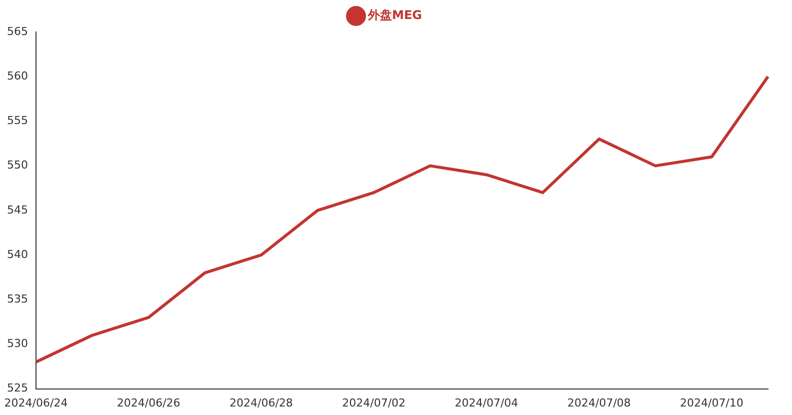 Image resolution: width=792 pixels, height=415 pixels. Describe the element at coordinates (712, 403) in the screenshot. I see `x-tick-label: 2024/07/10` at that location.